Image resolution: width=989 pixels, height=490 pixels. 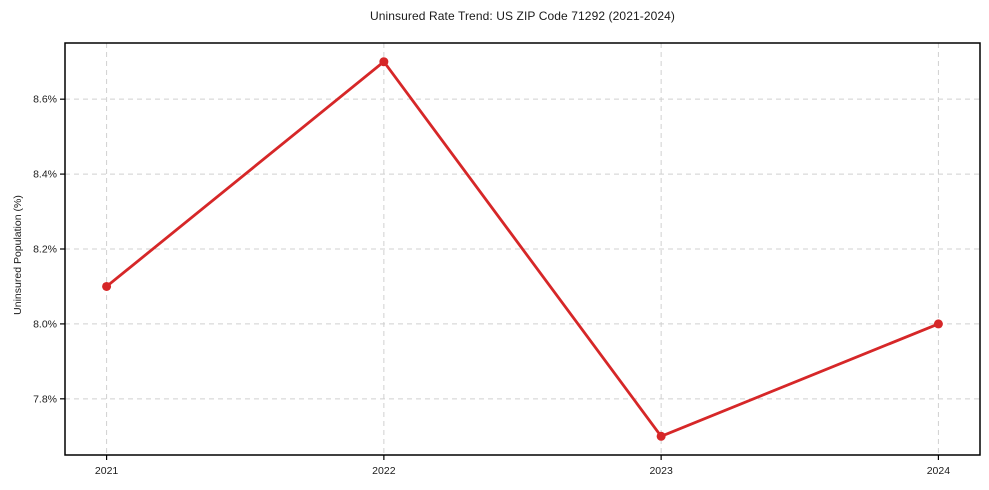 I want to click on data-point-2023, so click(x=661, y=436).